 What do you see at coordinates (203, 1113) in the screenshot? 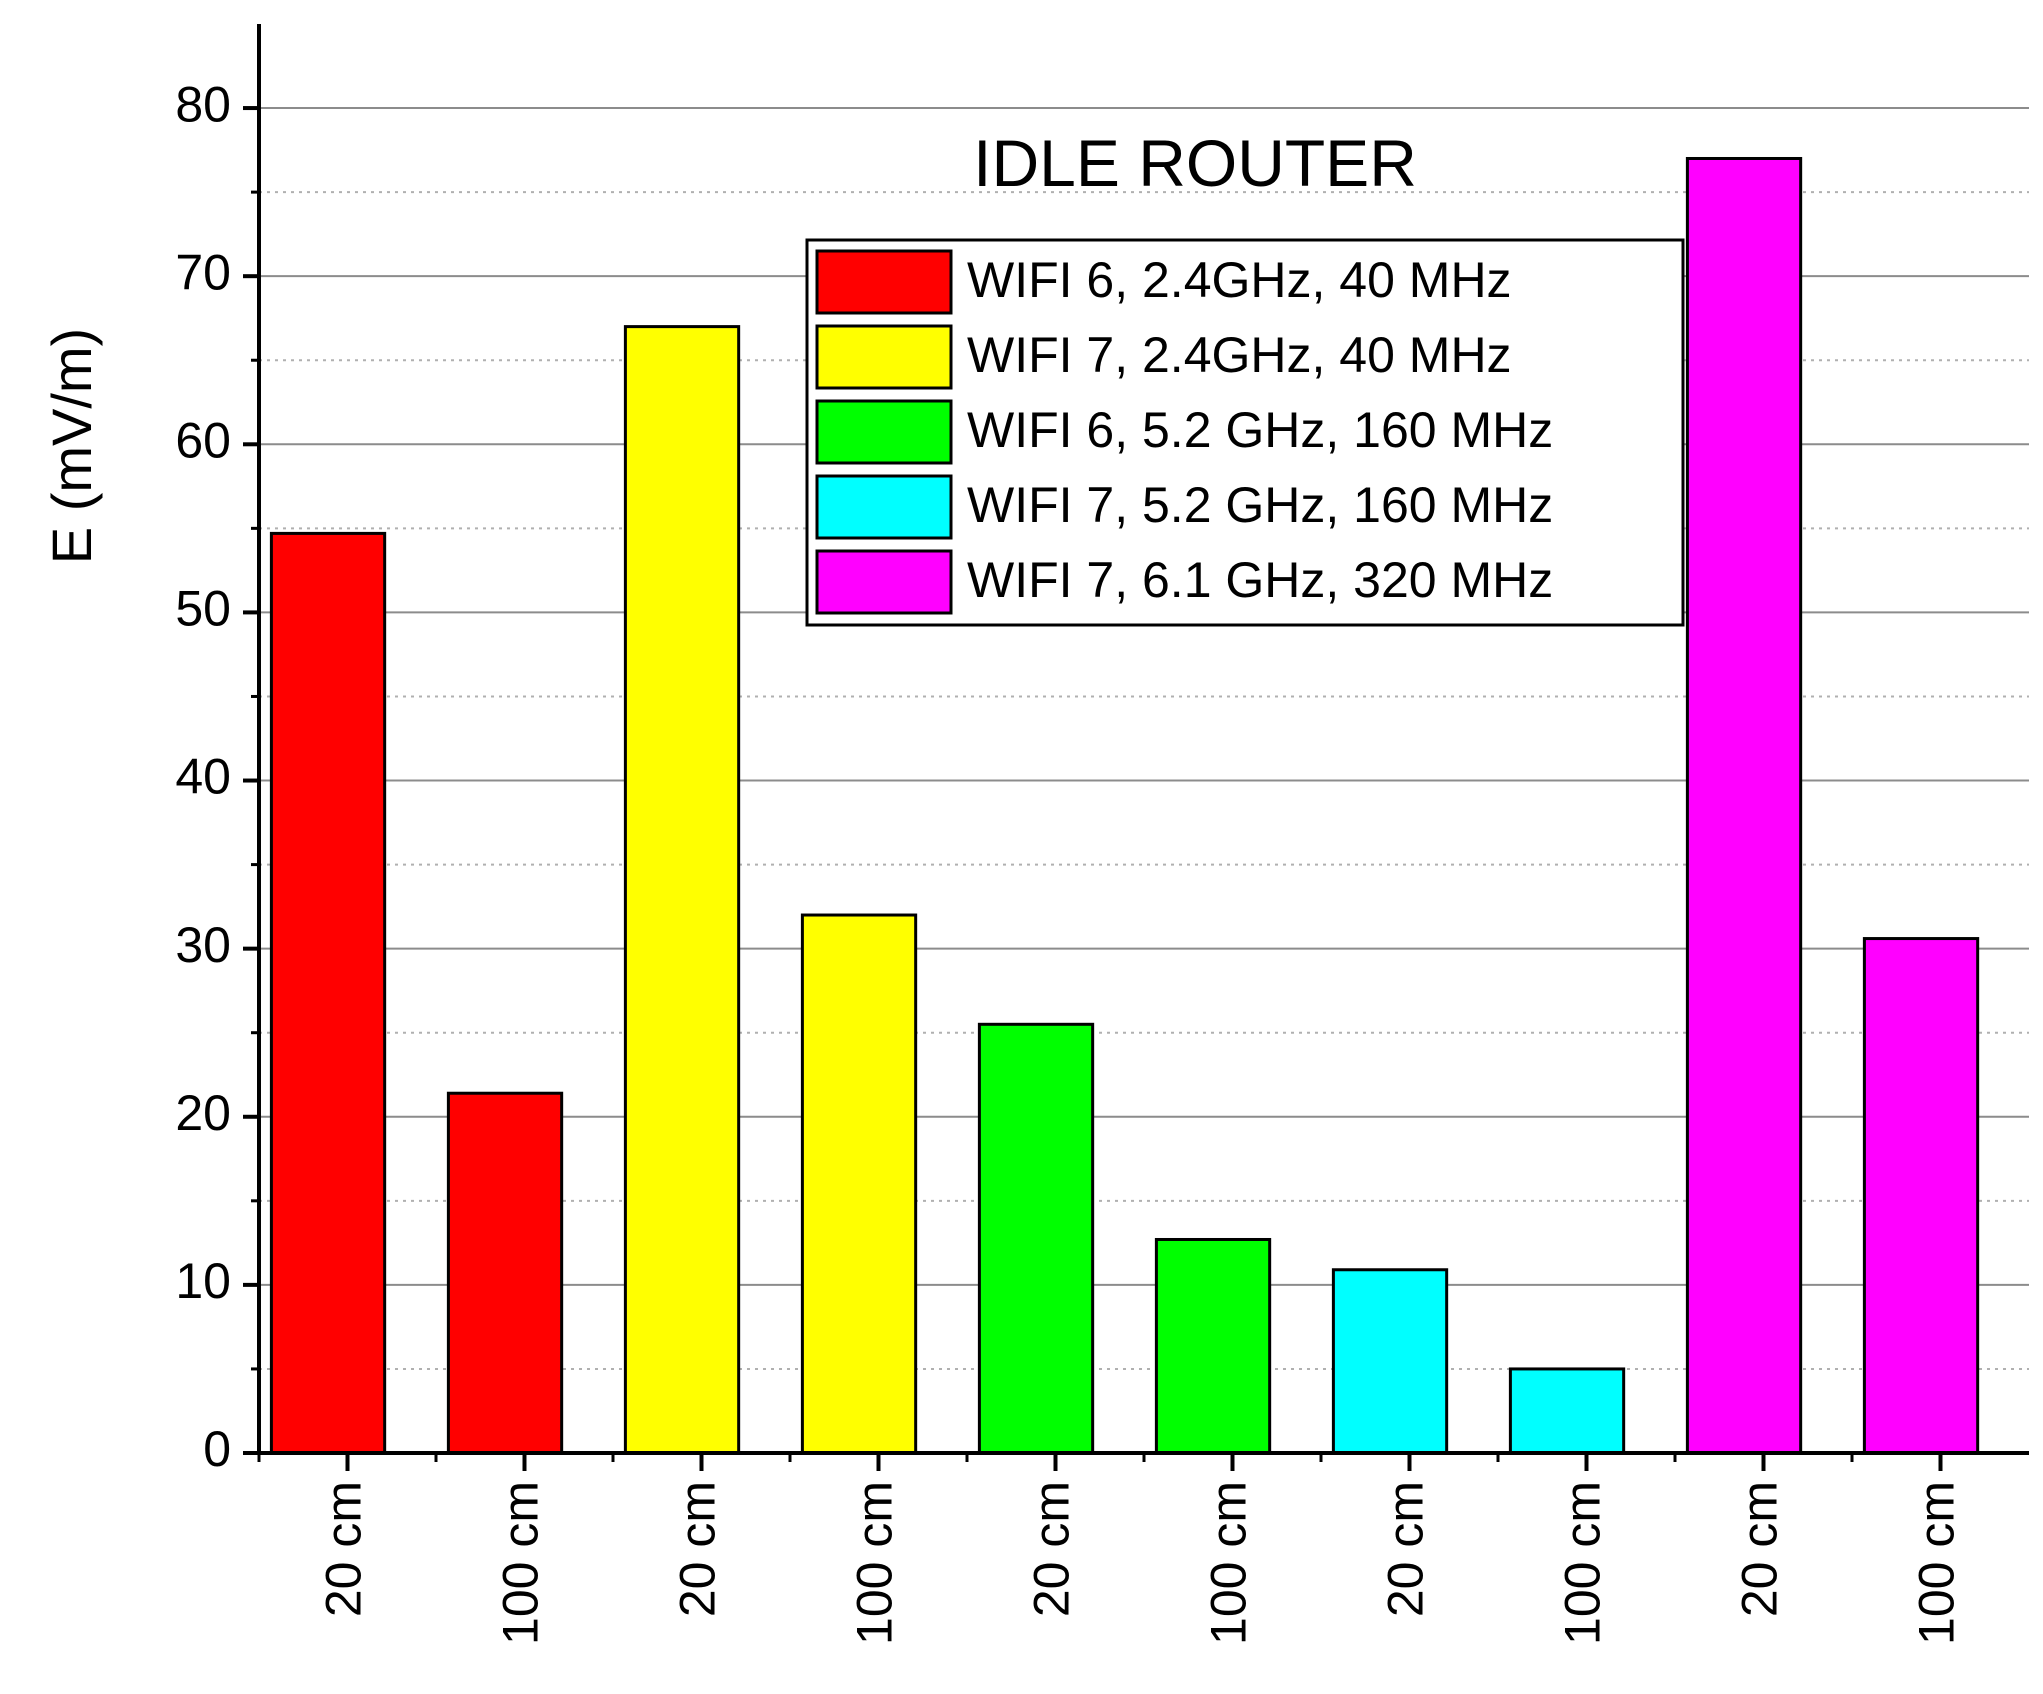
I see `y-tick-label: 20` at bounding box center [203, 1113].